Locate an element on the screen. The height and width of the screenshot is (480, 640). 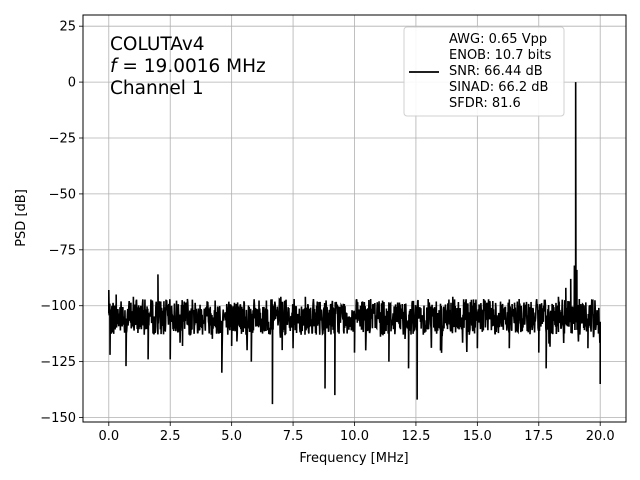
y-tick-label: −25 is located at coordinates (62, 138).